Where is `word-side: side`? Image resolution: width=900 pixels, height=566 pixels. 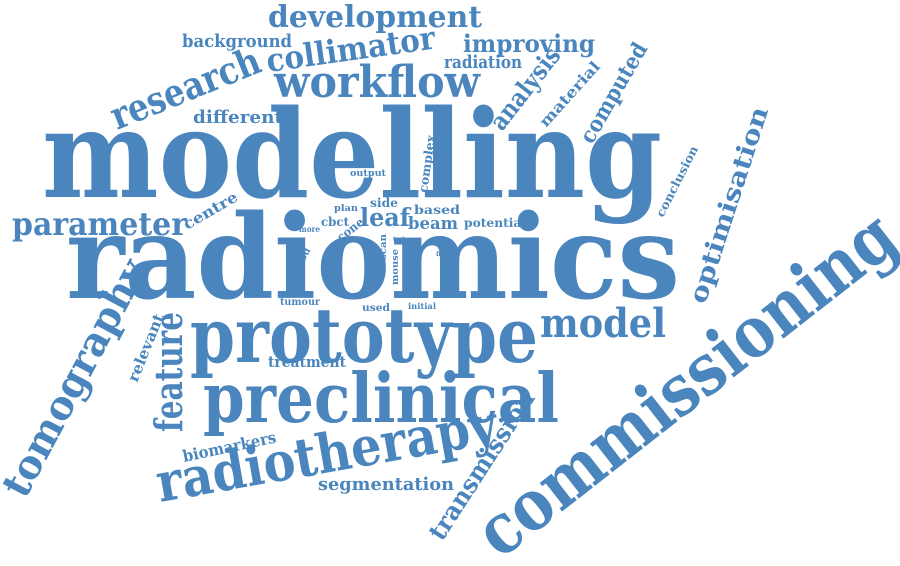
word-side: side is located at coordinates (384, 203).